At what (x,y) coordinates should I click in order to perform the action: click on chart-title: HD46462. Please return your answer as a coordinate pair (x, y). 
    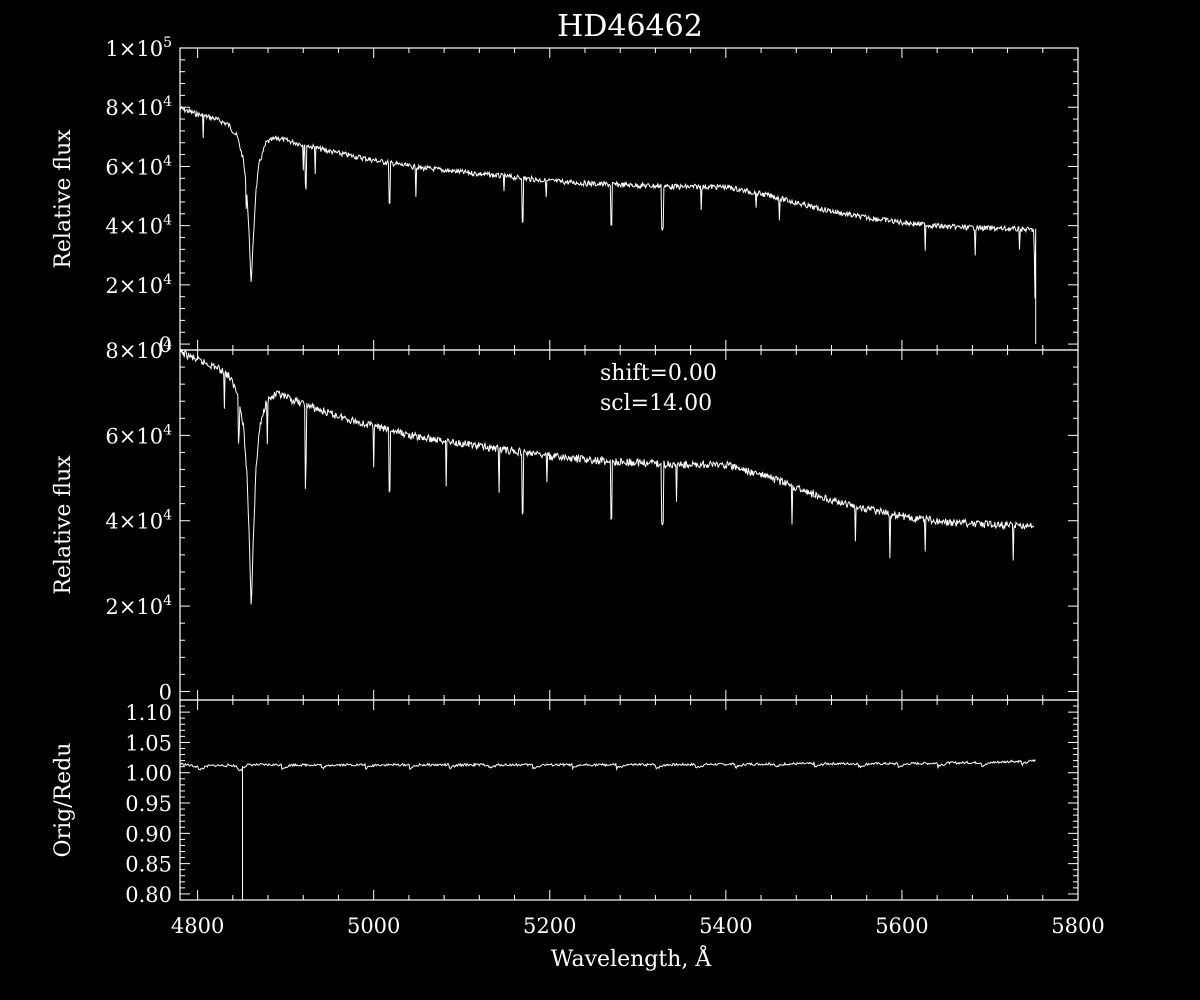
    Looking at the image, I should click on (630, 26).